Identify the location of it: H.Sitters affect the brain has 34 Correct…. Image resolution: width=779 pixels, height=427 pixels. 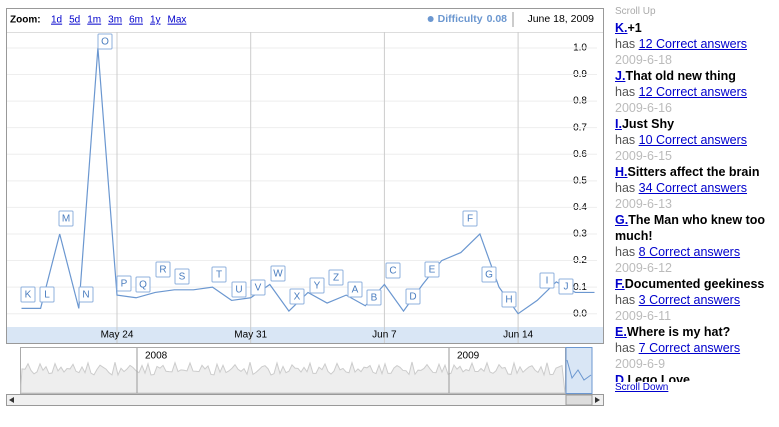
(696, 188).